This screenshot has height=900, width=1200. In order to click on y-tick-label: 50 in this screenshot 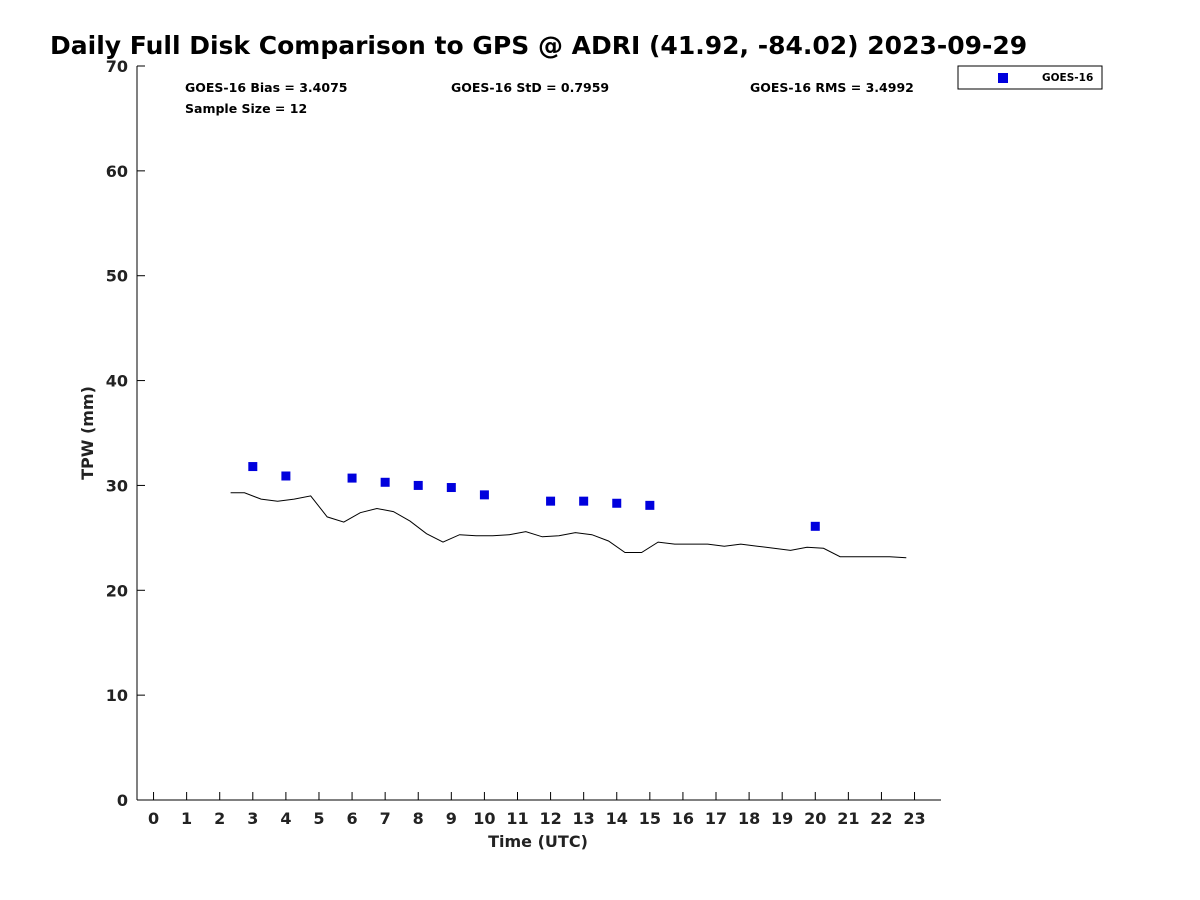, I will do `click(117, 276)`.